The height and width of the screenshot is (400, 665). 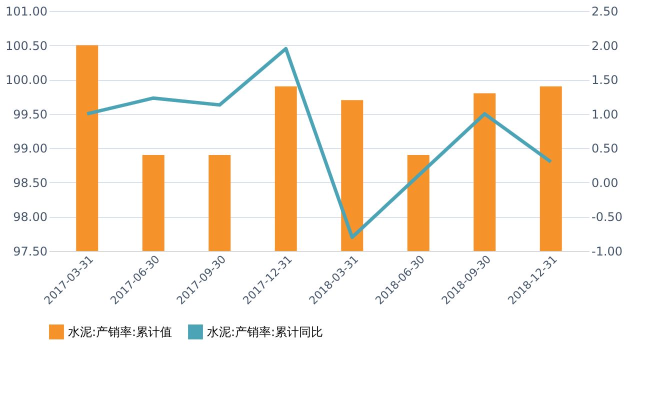 I want to click on y2-tick-label: 2.00, so click(x=605, y=45).